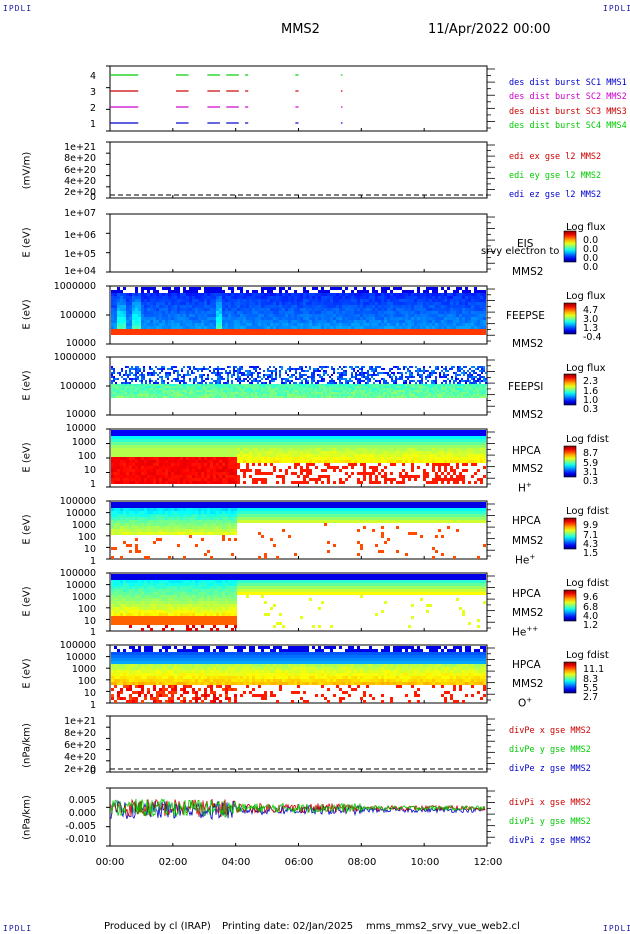  Describe the element at coordinates (80, 158) in the screenshot. I see `tick-edi-1: 8e+20` at that location.